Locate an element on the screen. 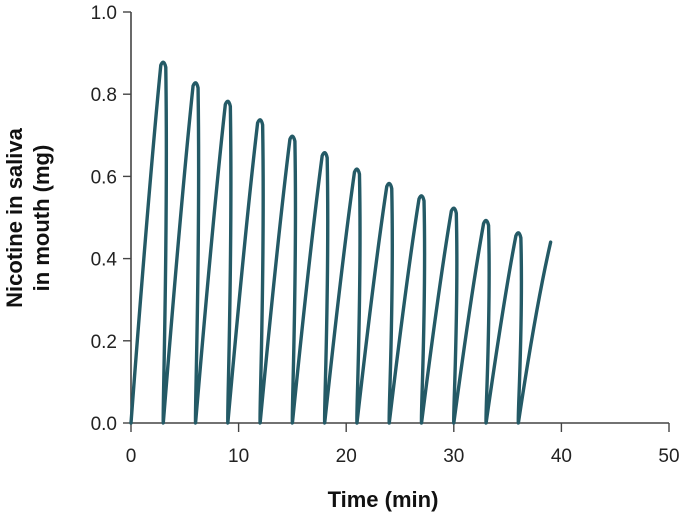  x-tick-label: 50 is located at coordinates (668, 456).